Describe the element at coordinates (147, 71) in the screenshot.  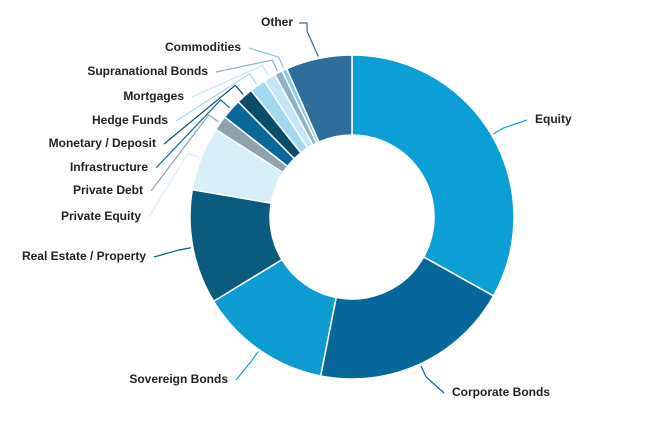
I see `slice-label: Supranational Bonds` at that location.